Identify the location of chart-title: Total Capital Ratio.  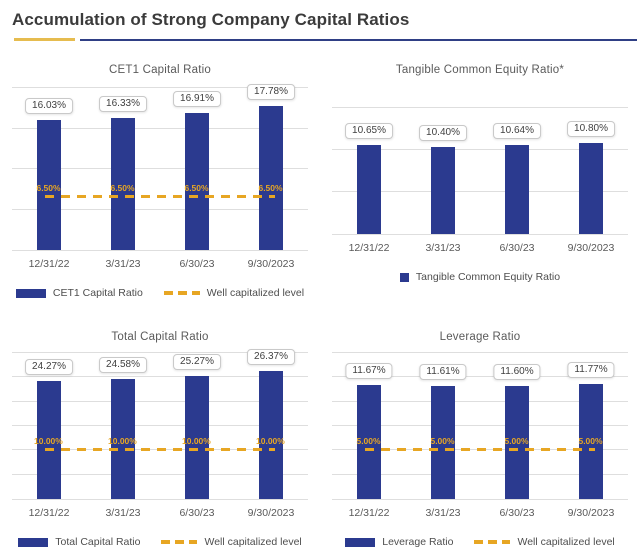
(160, 337).